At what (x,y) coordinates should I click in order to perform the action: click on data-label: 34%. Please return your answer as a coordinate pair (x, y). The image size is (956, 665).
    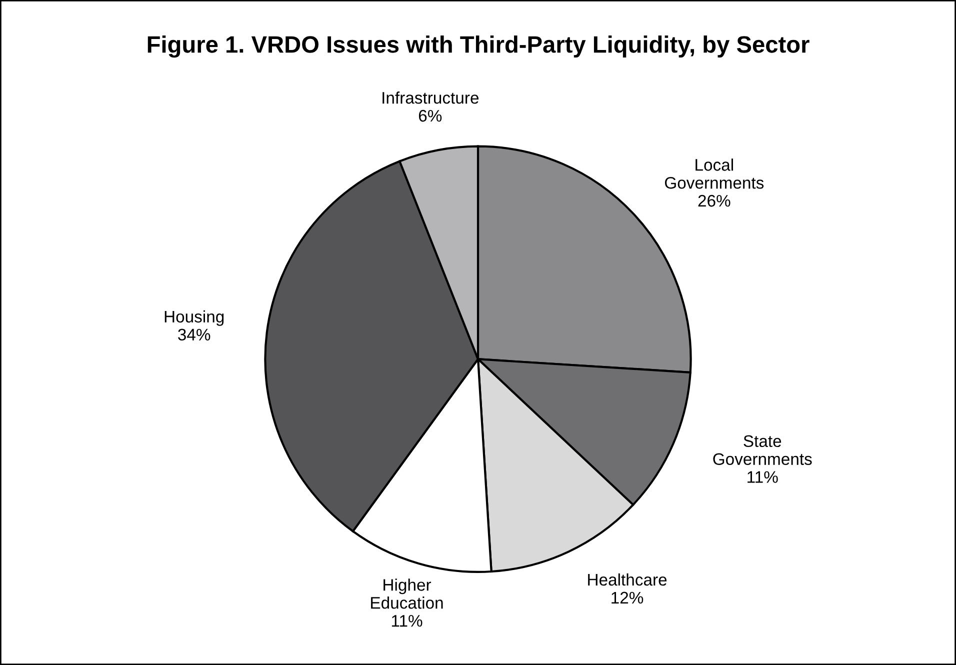
    Looking at the image, I should click on (194, 334).